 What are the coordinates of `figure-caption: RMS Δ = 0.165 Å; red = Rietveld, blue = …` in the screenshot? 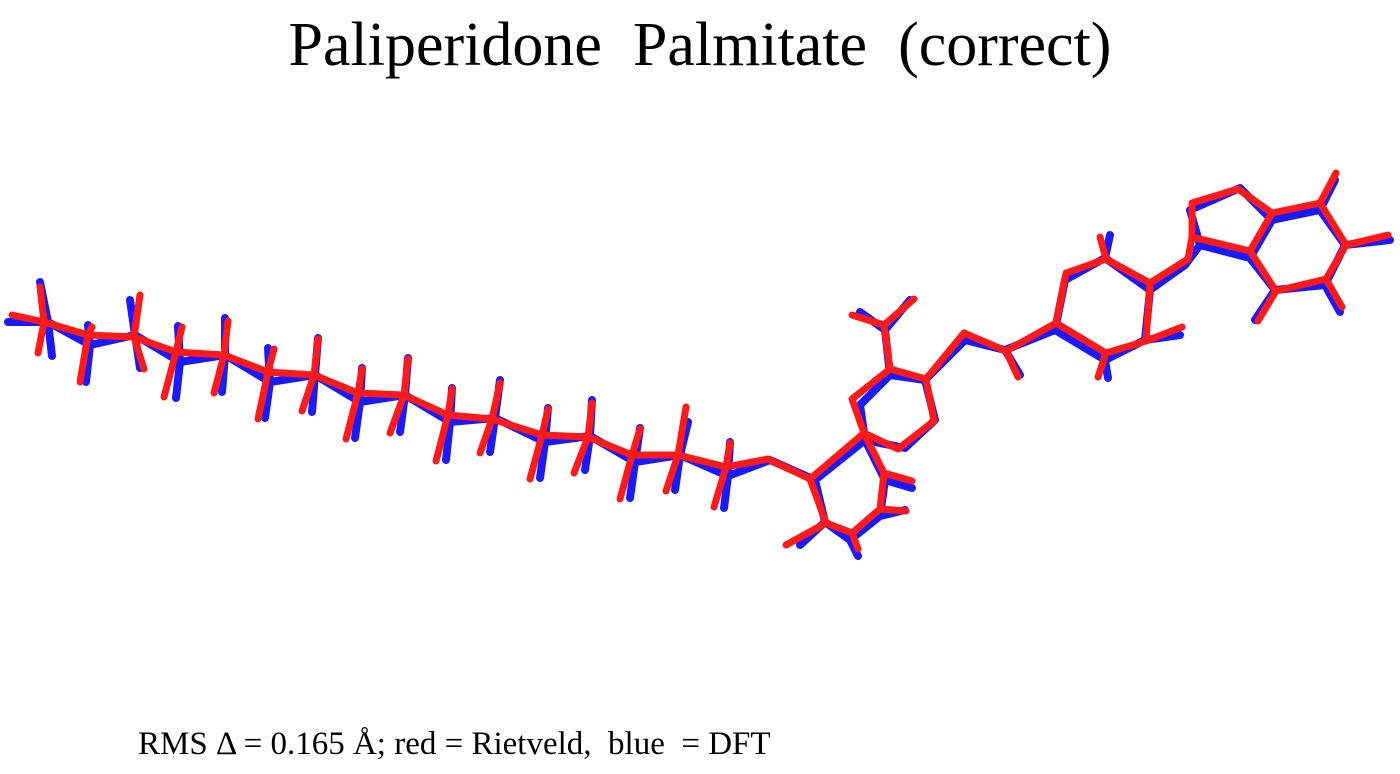 It's located at (454, 744).